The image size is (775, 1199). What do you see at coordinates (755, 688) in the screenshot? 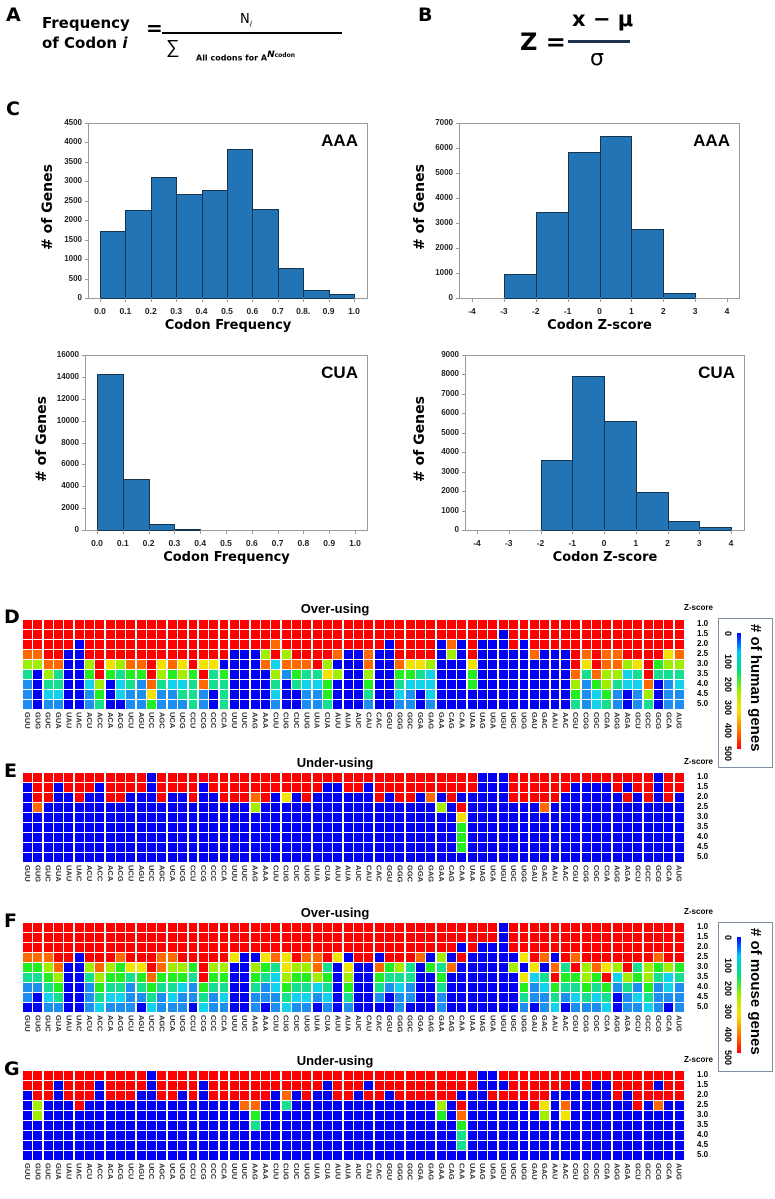
I see `legend-title: # of human genes` at bounding box center [755, 688].